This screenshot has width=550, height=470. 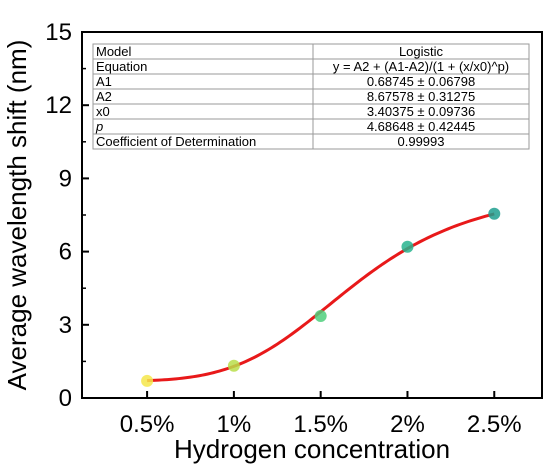 I want to click on y-tick-label: 12, so click(x=58, y=105).